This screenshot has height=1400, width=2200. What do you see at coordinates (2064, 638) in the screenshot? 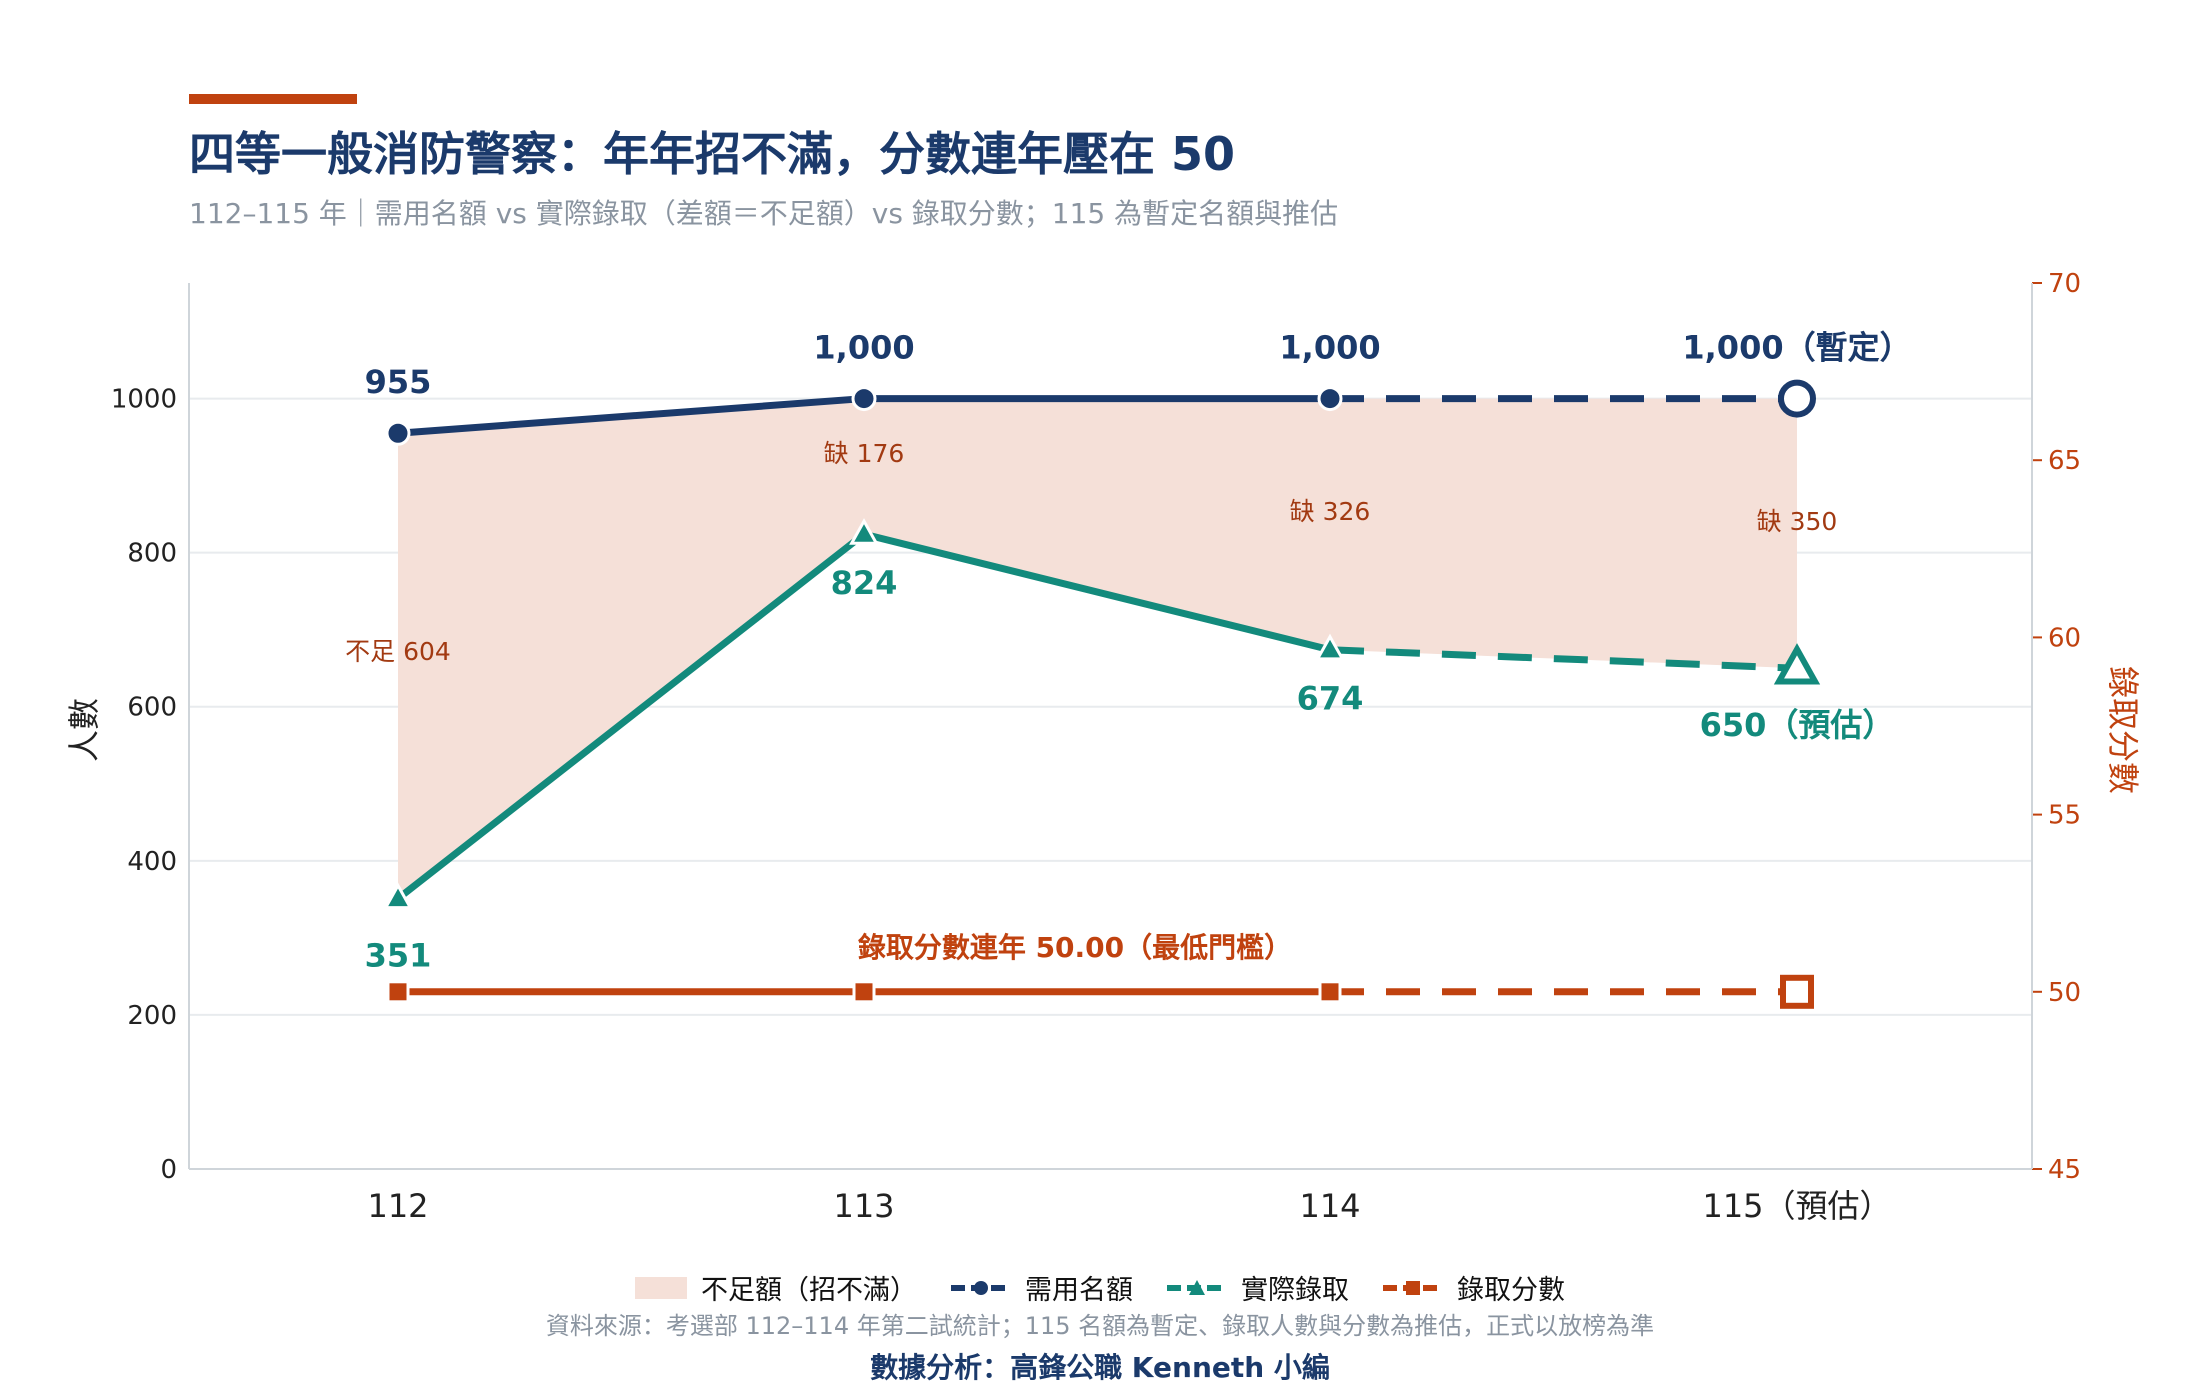
I see `y-right-tick-label: 60` at bounding box center [2064, 638].